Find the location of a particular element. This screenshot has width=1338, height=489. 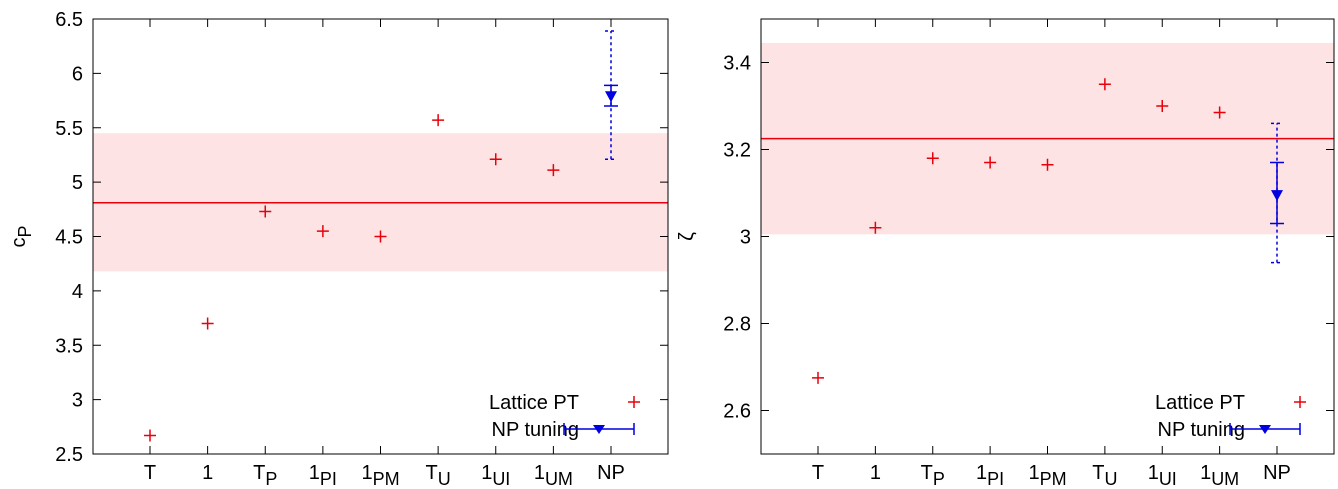

y-tick-label: 5 is located at coordinates (77, 183).